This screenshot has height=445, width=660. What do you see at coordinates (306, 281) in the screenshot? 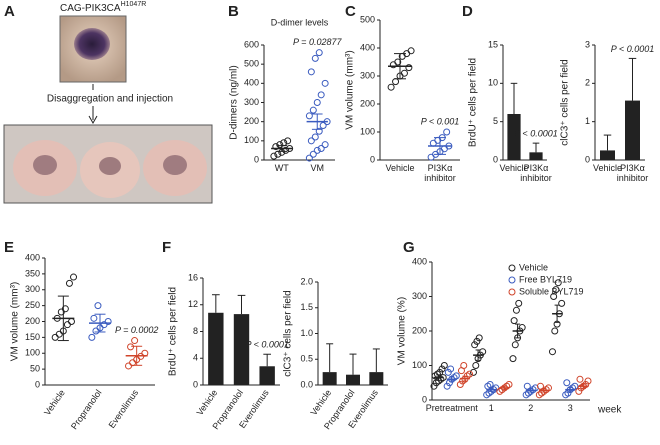
I see `y-tick-label: 2.0` at bounding box center [306, 281].